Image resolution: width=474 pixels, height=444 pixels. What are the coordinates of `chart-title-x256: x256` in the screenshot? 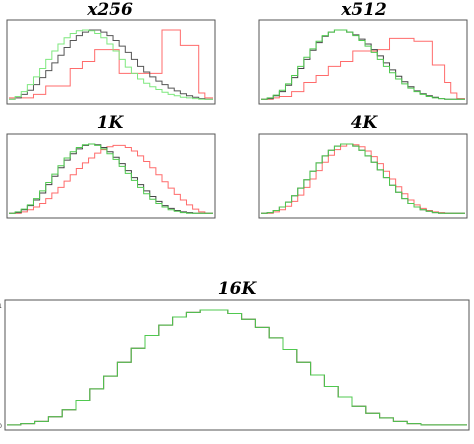 It's located at (110, 10).